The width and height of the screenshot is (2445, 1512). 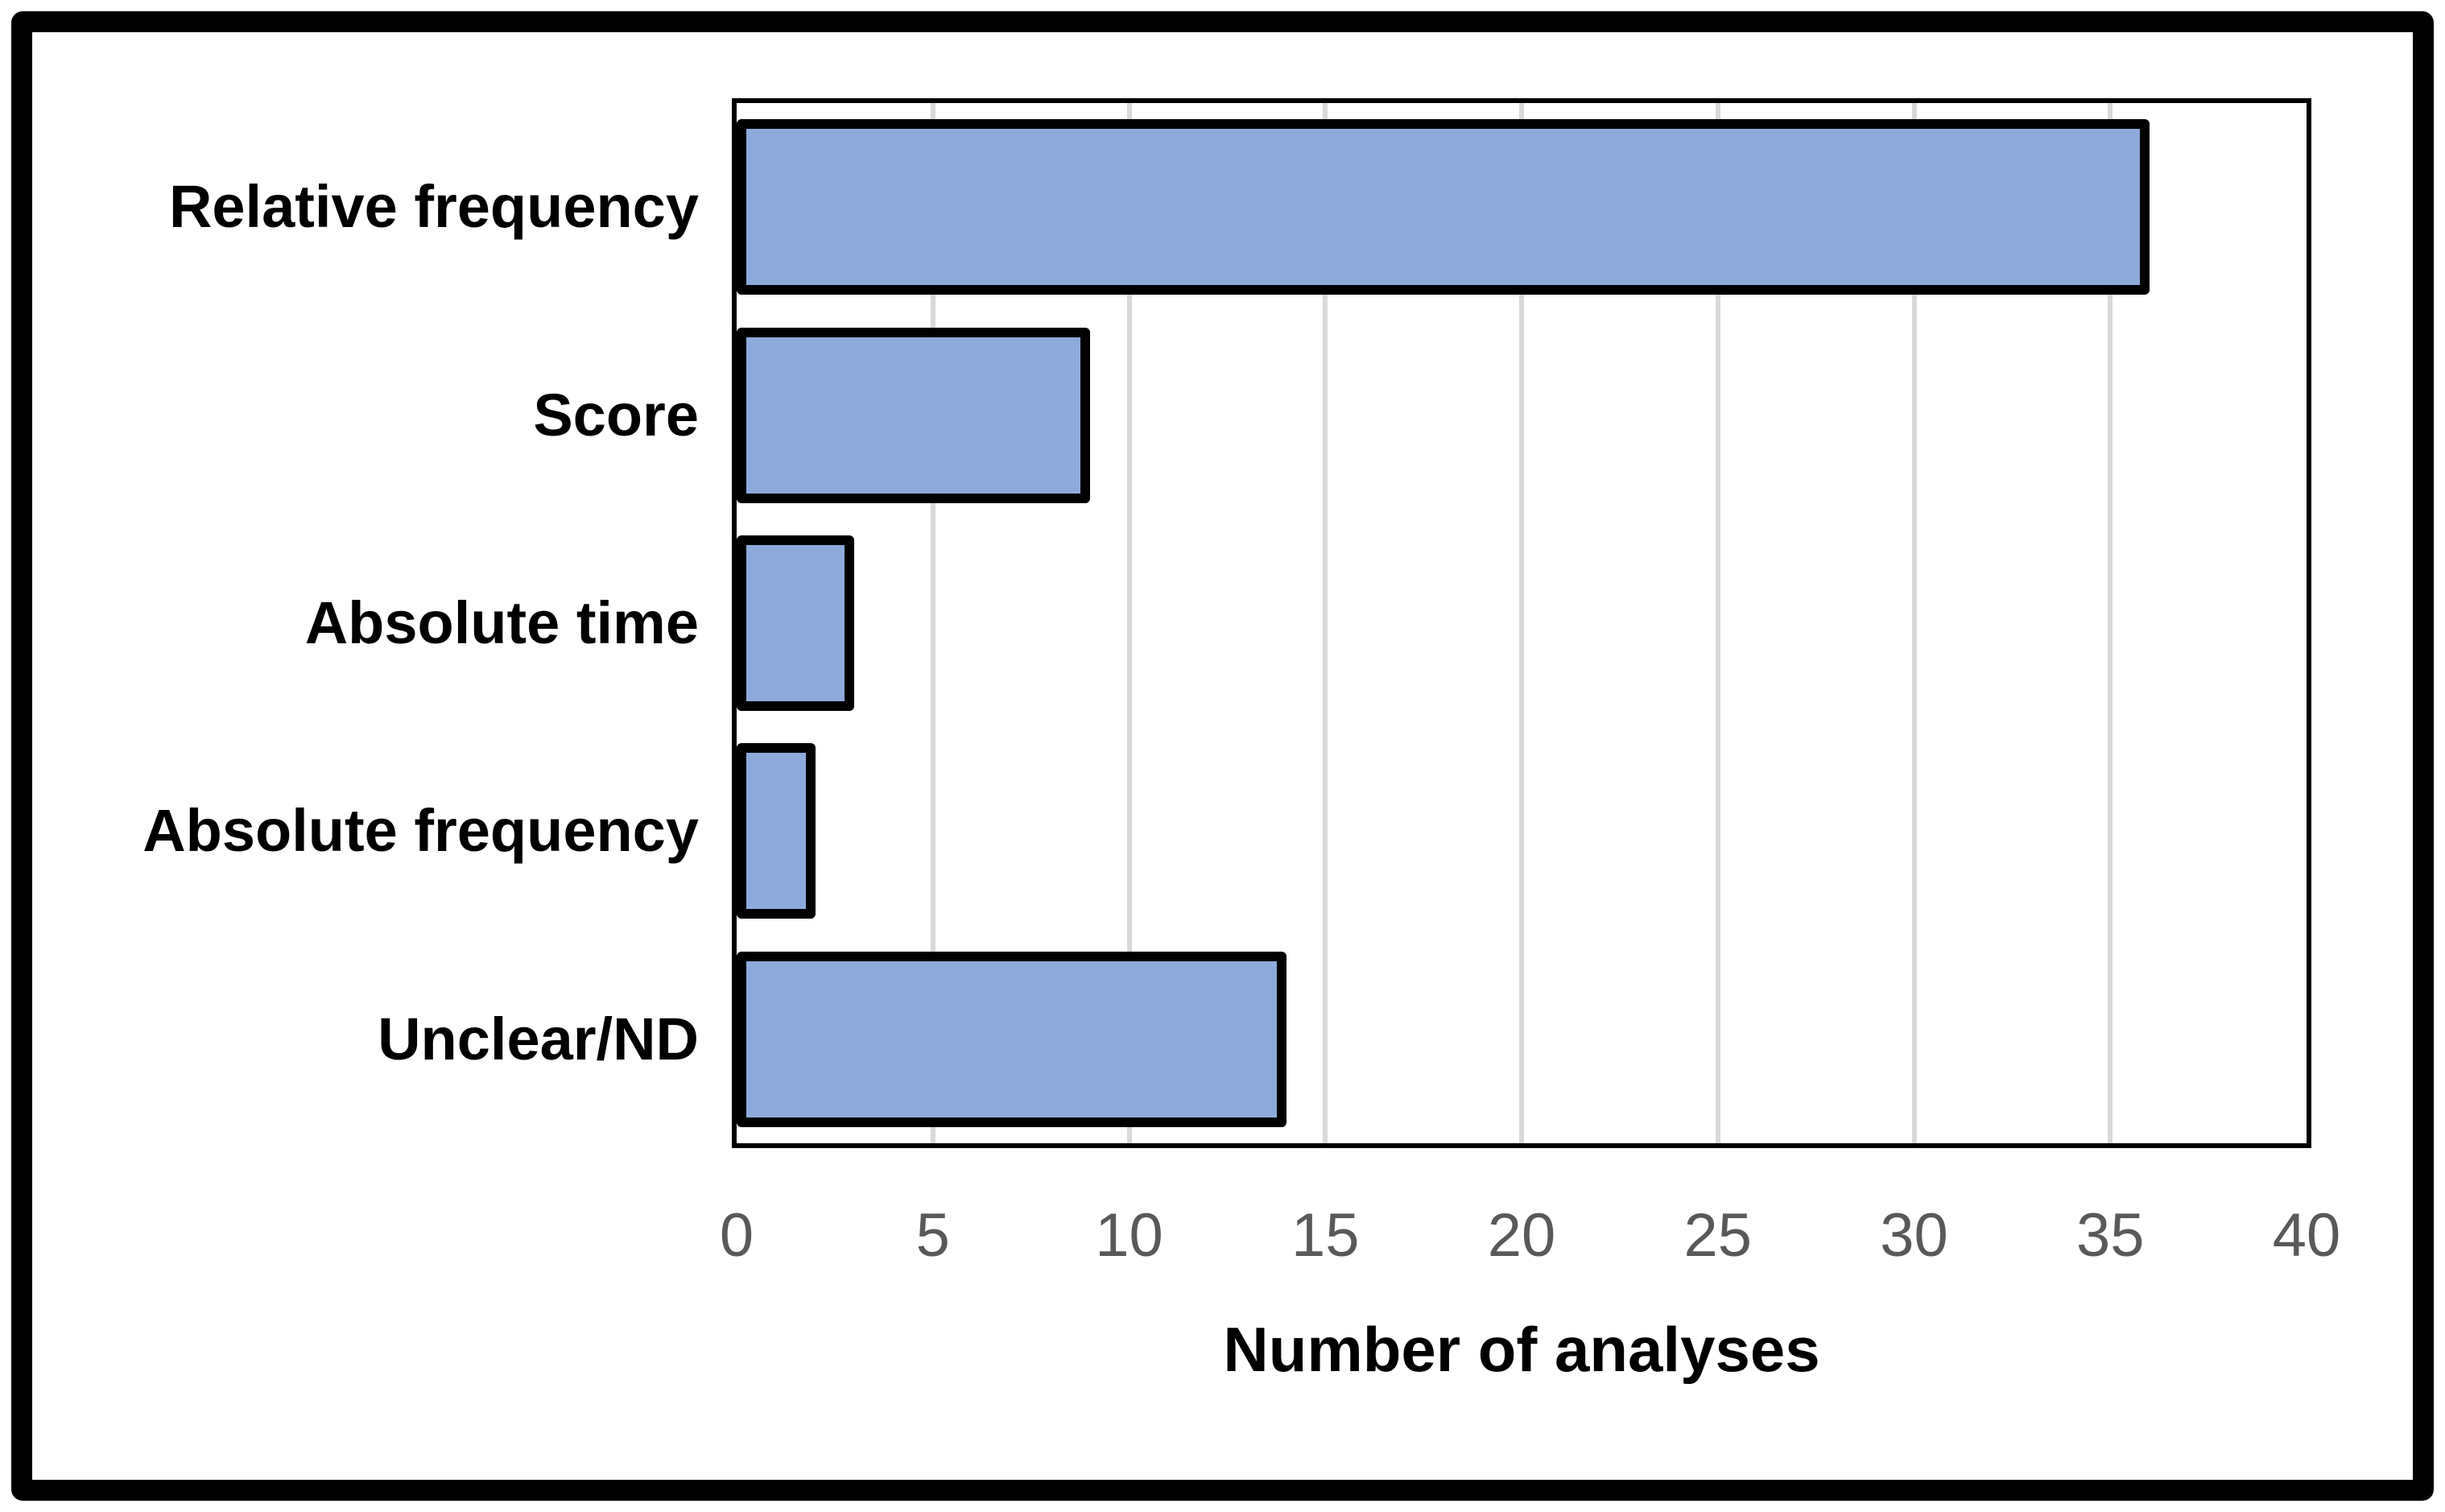 I want to click on category-label-absolute-frequency: Absolute frequency, so click(x=420, y=831).